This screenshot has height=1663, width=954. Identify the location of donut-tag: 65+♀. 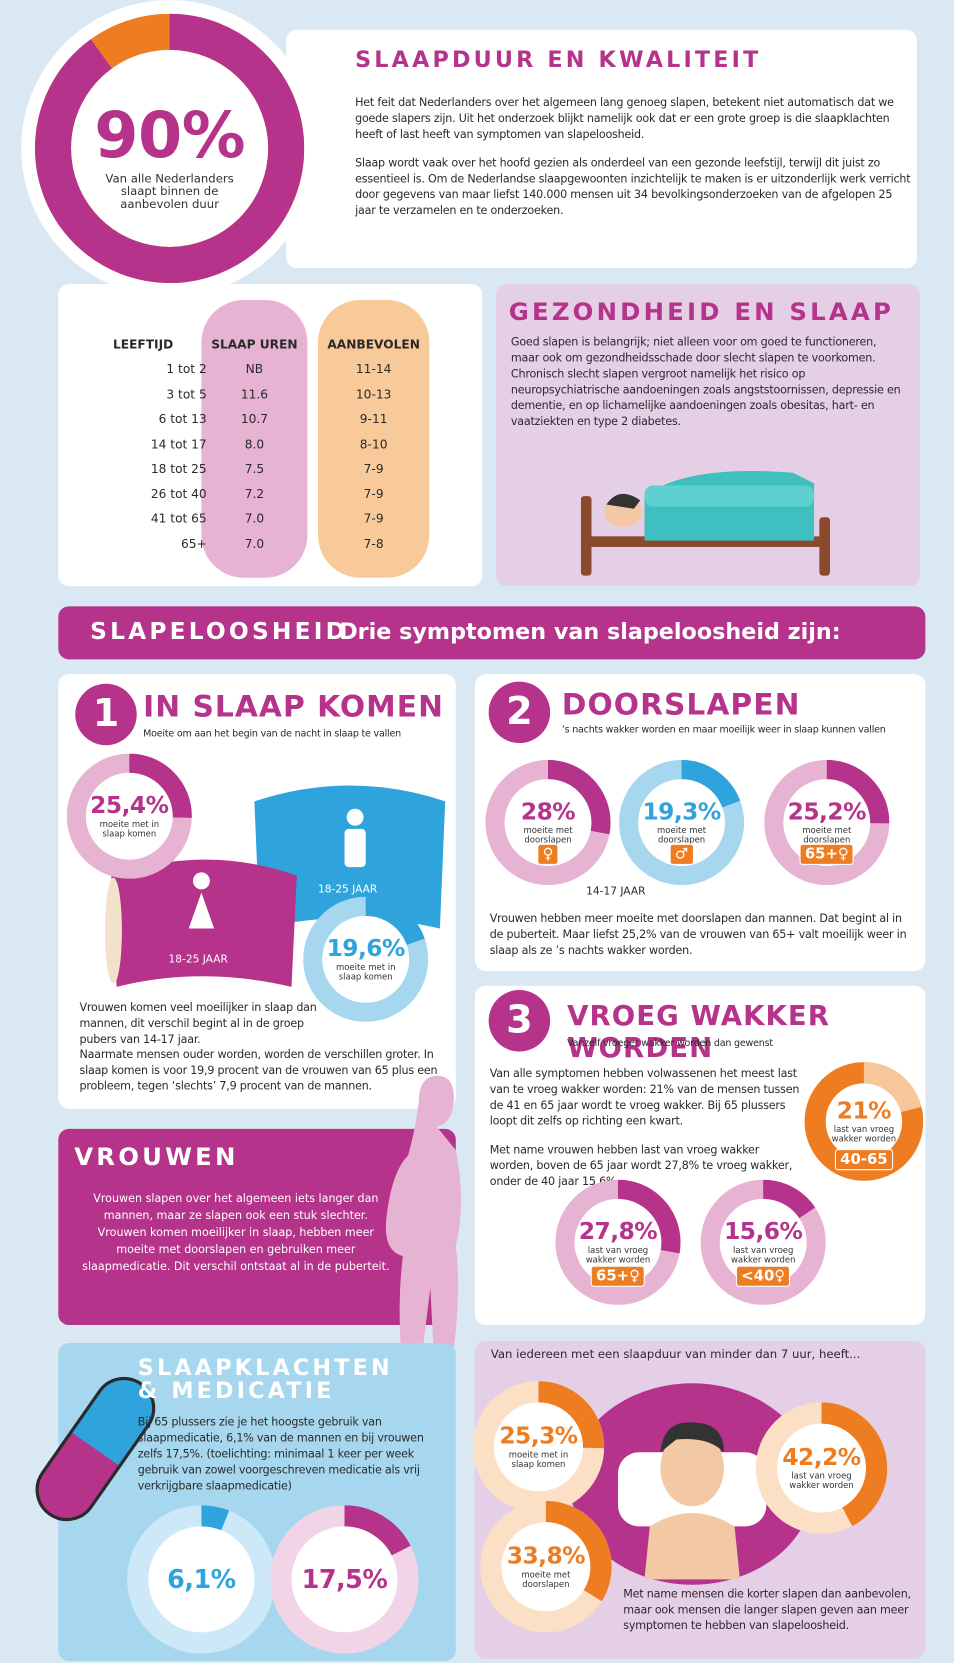
(618, 1276).